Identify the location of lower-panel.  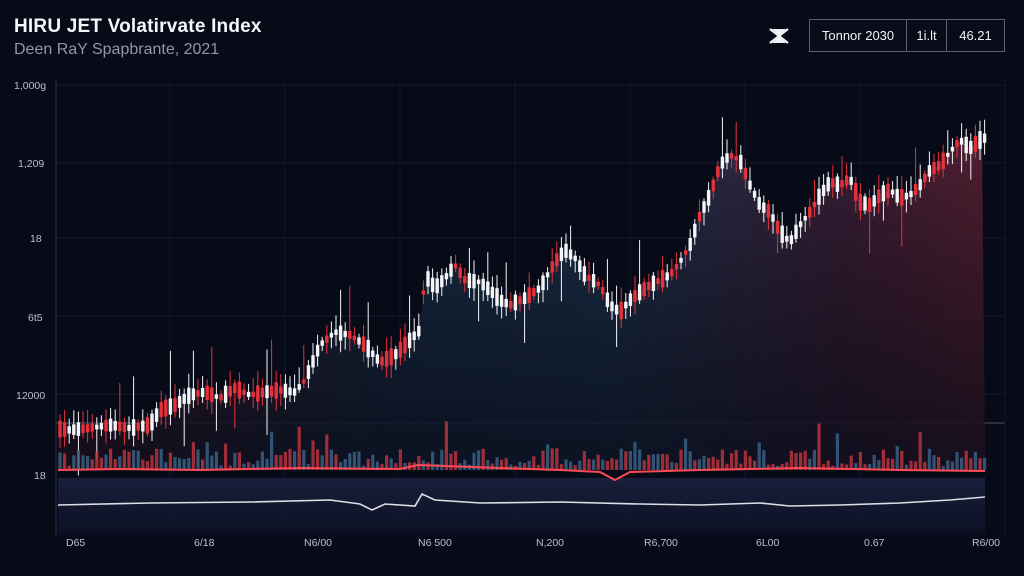
(521, 506).